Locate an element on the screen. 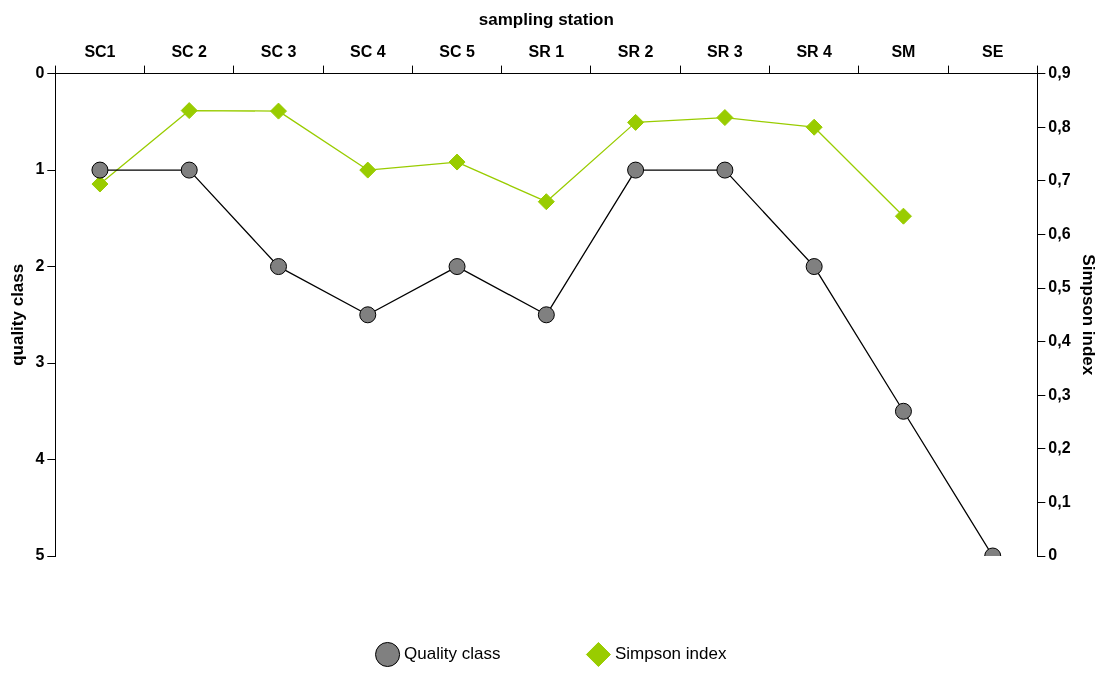 This screenshot has width=1106, height=683. y2-tick-label: 0,2 is located at coordinates (1059, 448).